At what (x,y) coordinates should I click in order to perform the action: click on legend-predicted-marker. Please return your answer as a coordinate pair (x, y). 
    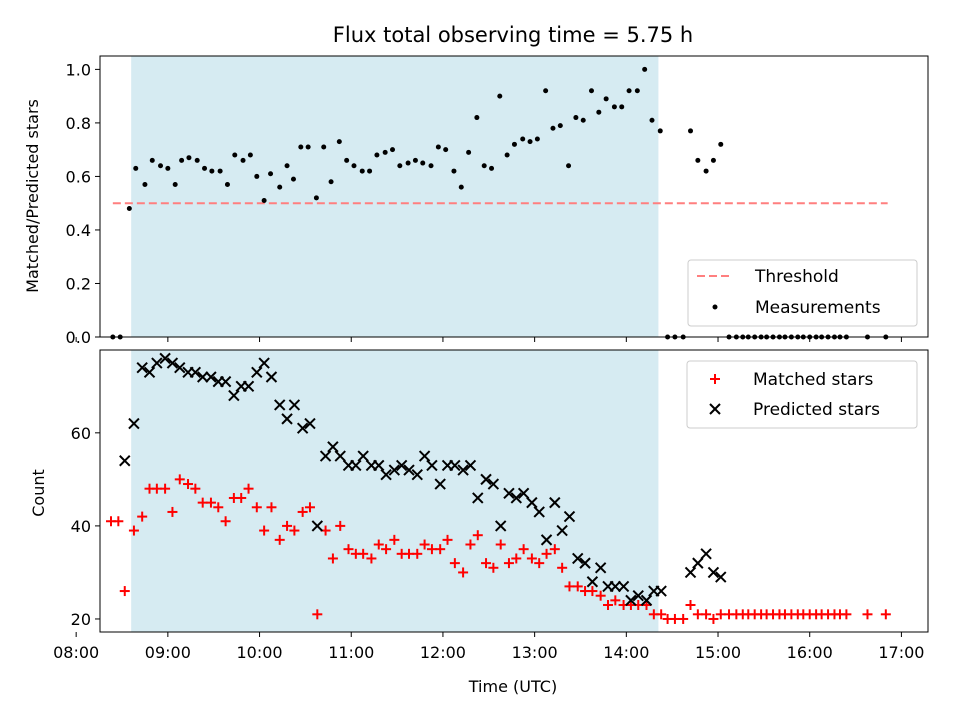
    Looking at the image, I should click on (715, 409).